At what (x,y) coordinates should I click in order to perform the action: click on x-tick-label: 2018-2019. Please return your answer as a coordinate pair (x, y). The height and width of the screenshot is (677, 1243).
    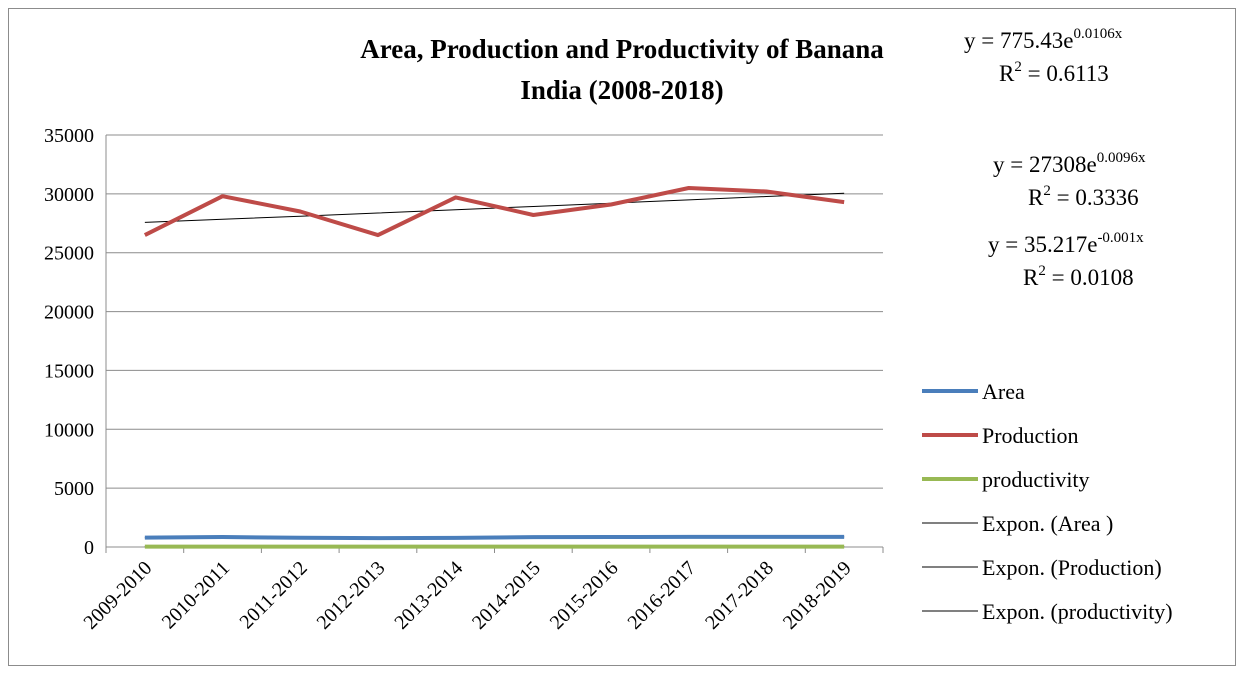
    Looking at the image, I should click on (817, 595).